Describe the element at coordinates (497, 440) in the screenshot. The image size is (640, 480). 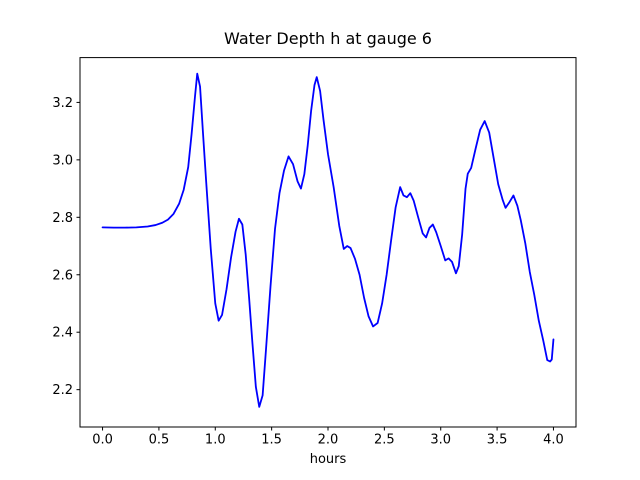
I see `x-tick-label: 3.5` at that location.